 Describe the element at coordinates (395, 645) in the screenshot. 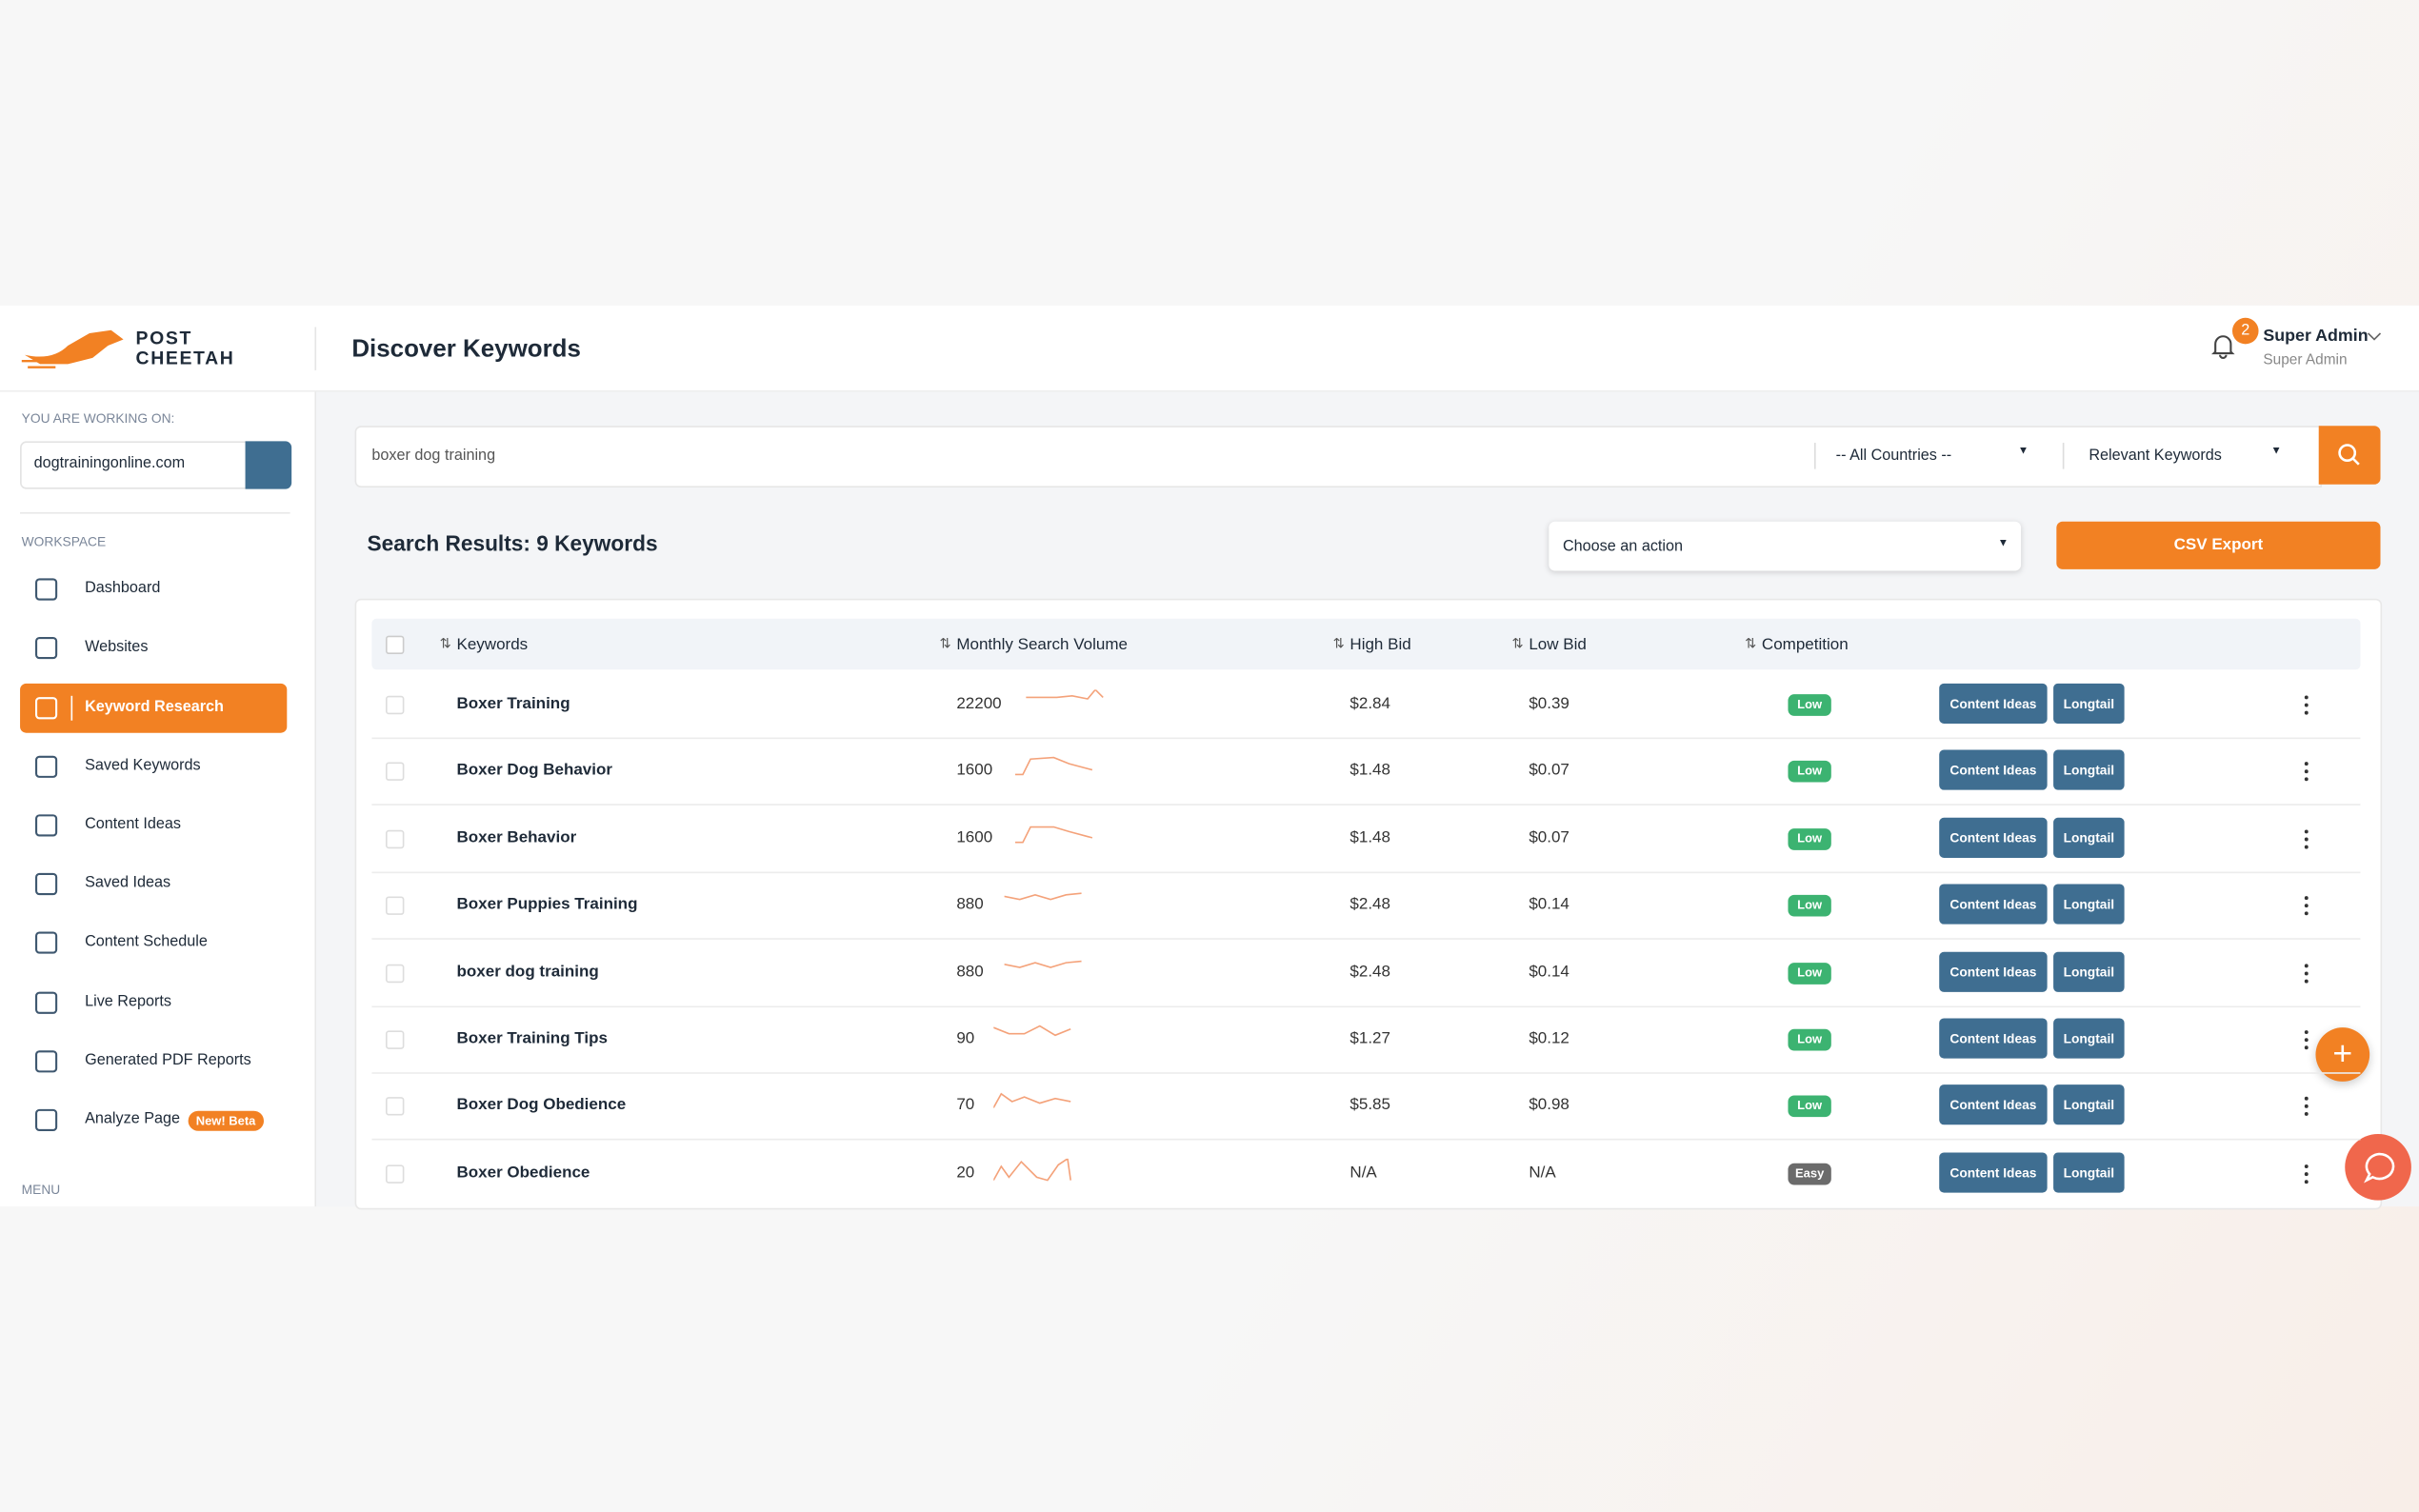

I see `header-checkbox` at that location.